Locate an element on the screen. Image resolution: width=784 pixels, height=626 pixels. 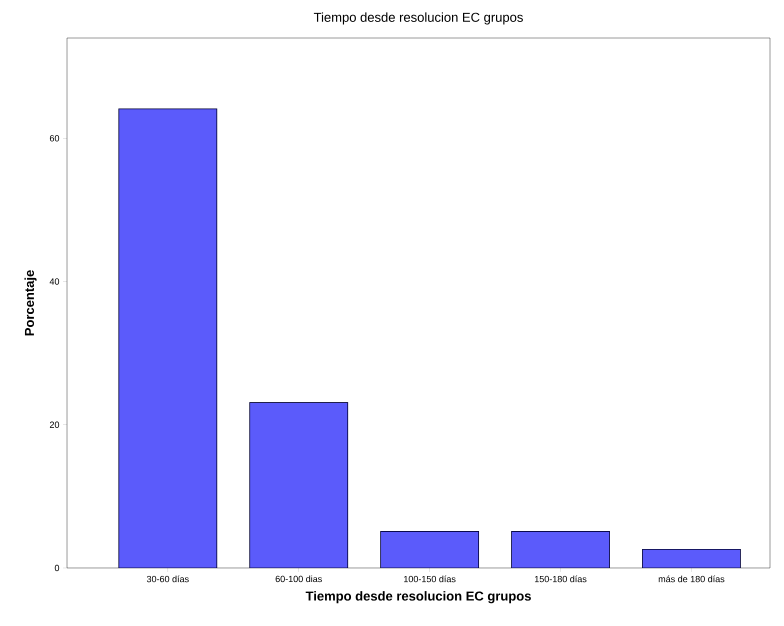
y-tick-label: 40 is located at coordinates (55, 281).